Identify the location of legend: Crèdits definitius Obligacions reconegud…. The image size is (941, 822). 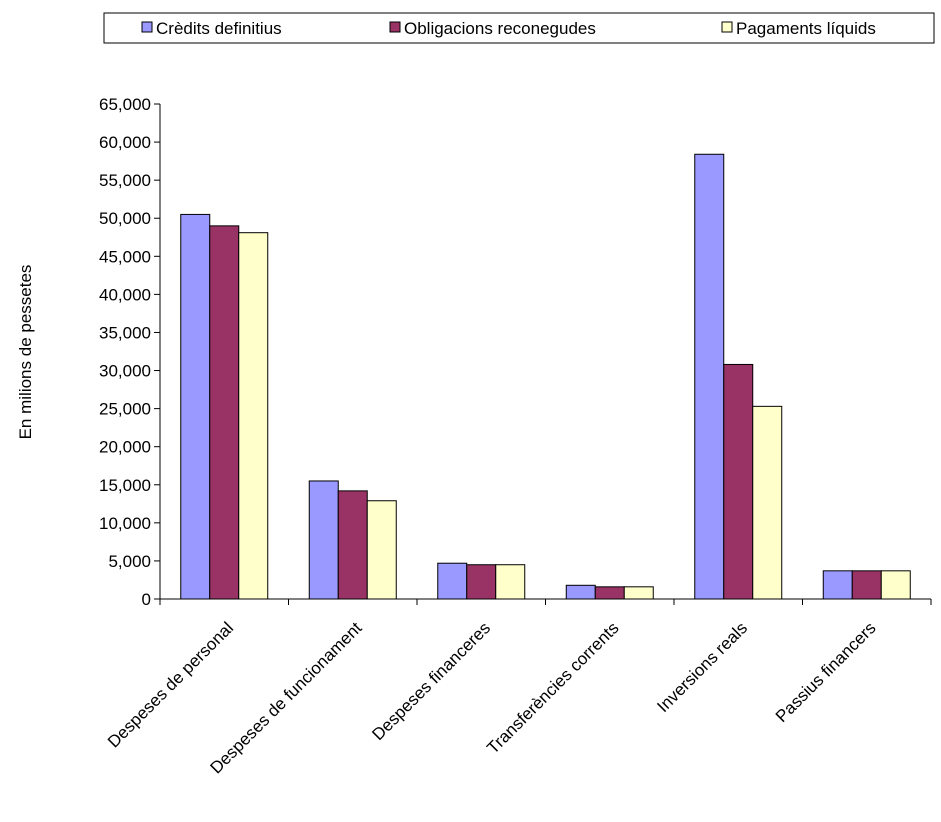
(519, 28).